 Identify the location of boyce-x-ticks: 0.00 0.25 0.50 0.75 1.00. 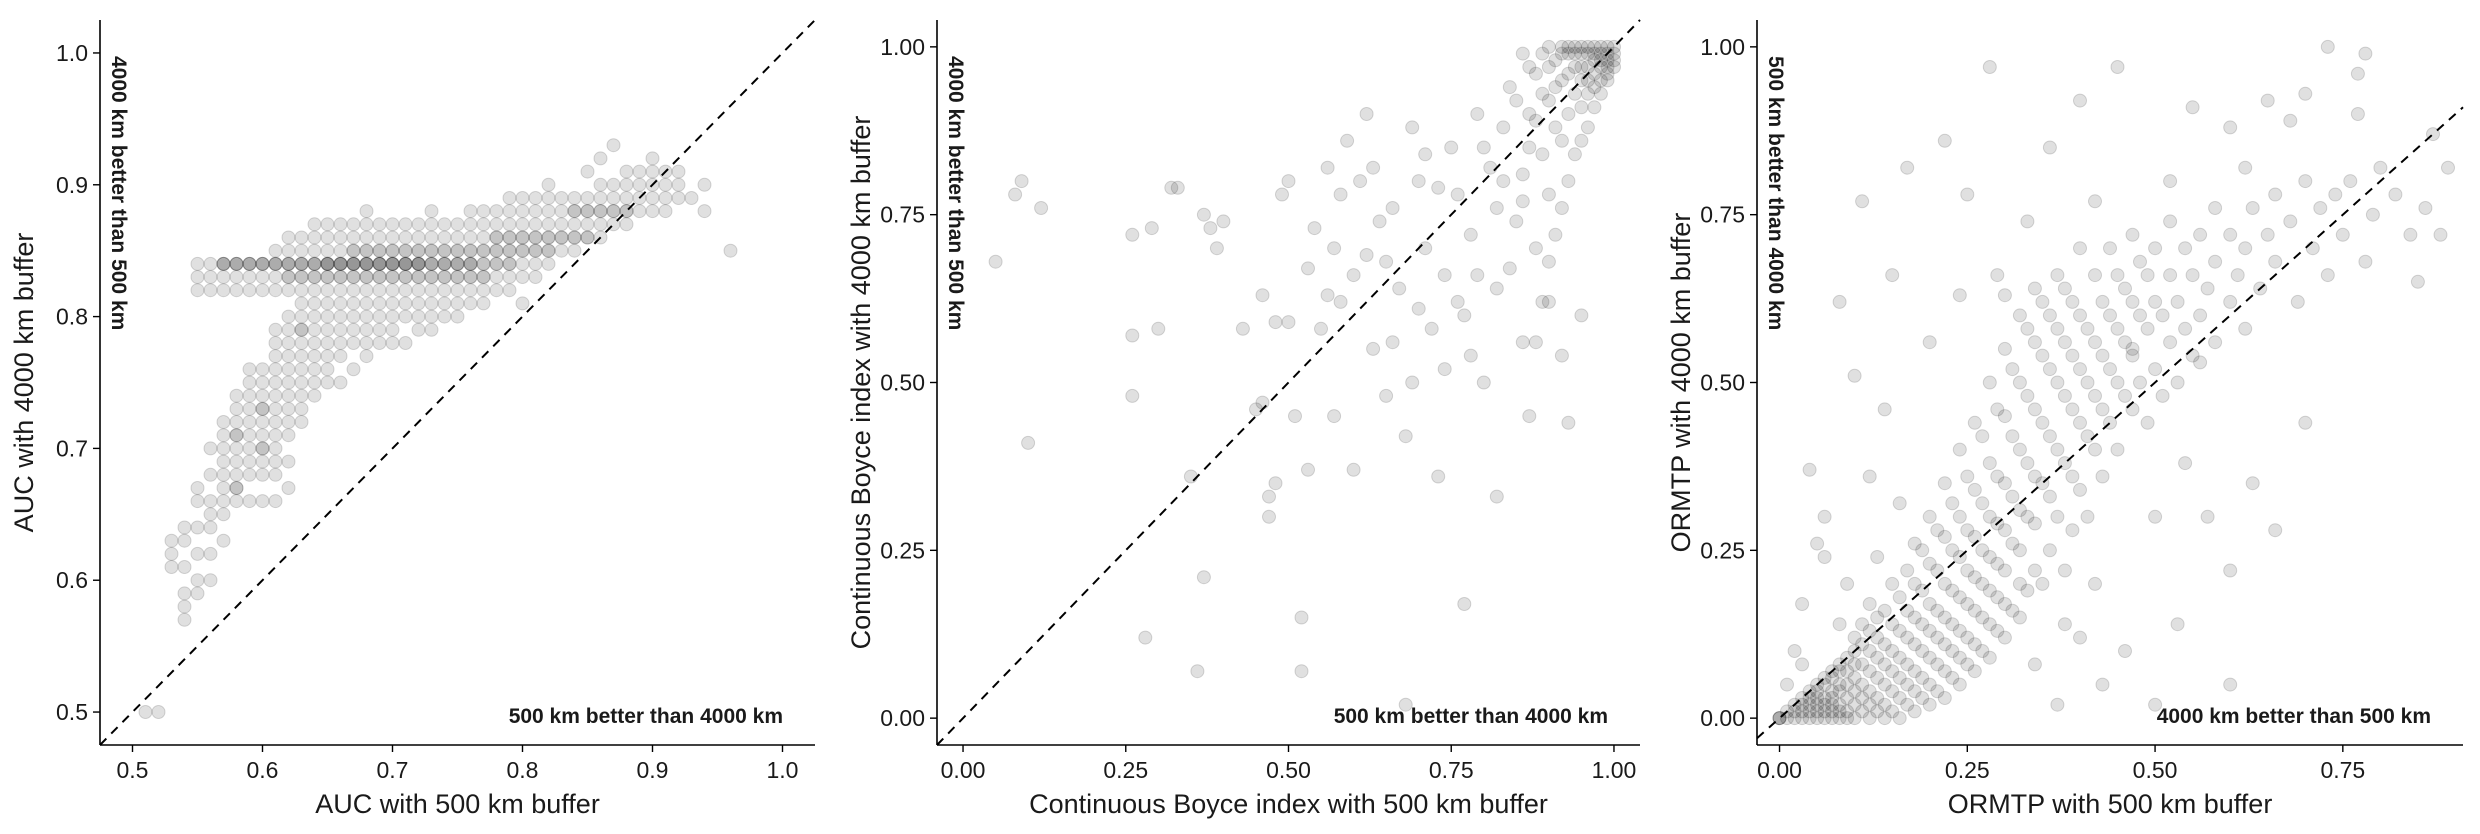
(1288, 764).